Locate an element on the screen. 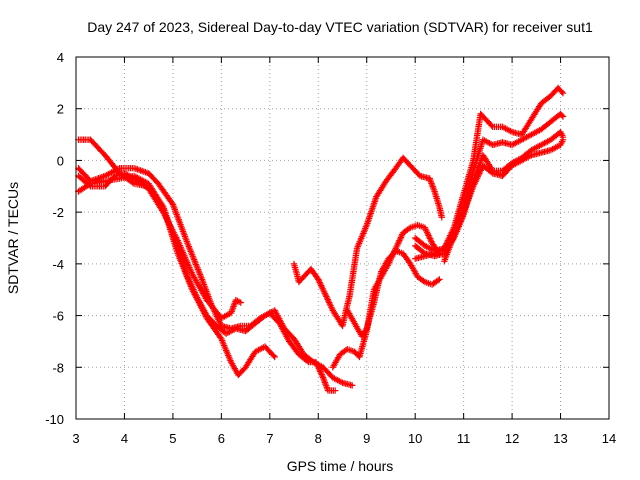 This screenshot has height=480, width=640. x-tick-label: 5 is located at coordinates (172, 438).